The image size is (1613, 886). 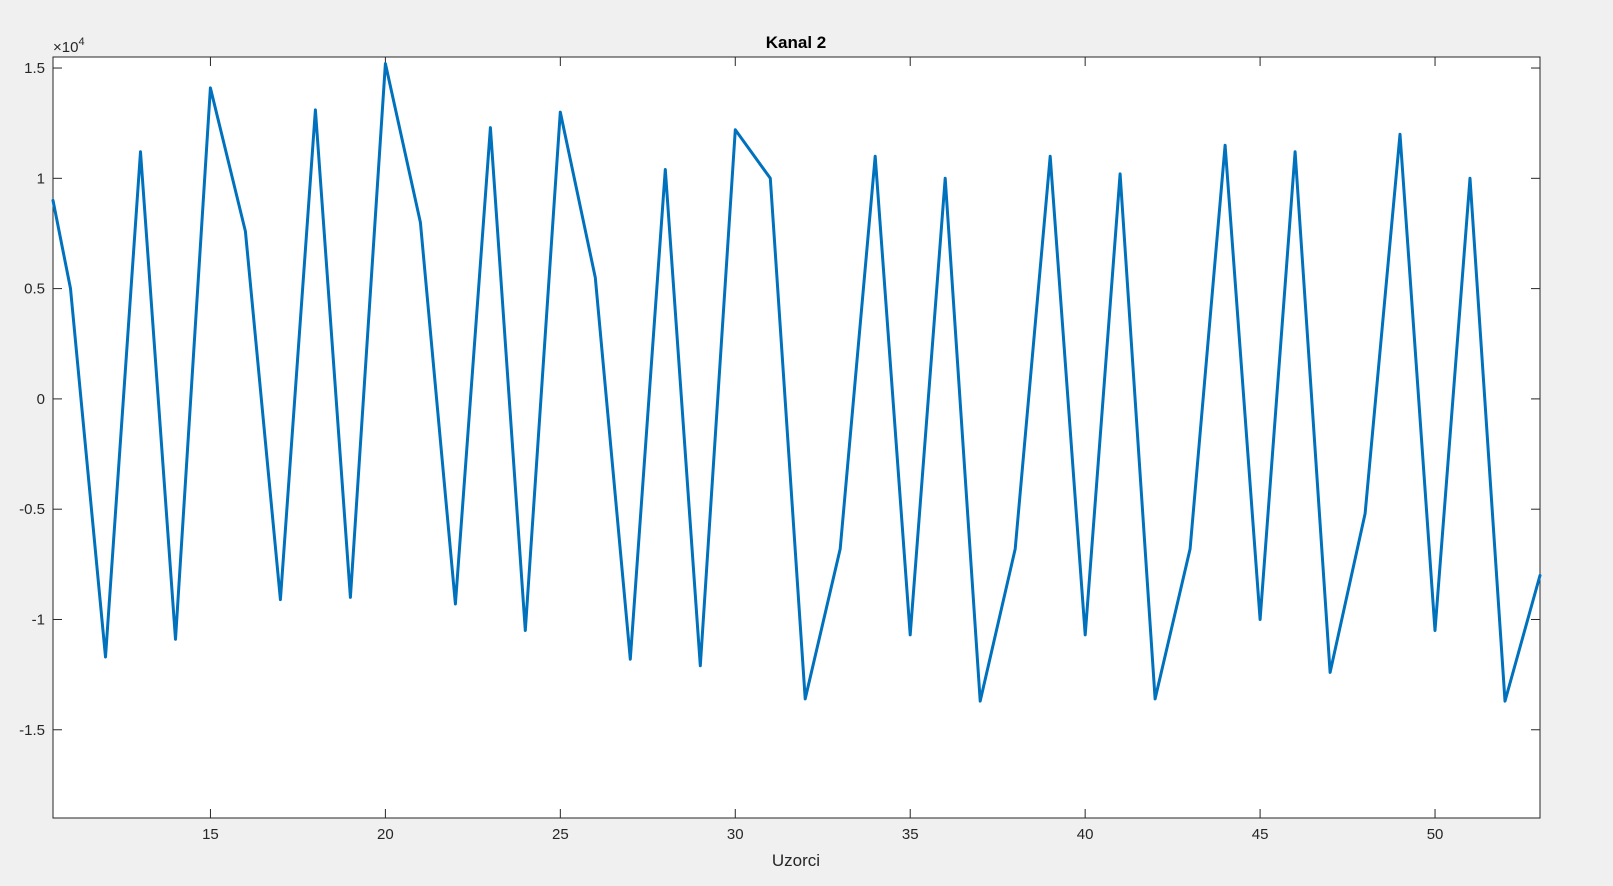 I want to click on x-tick-label: 40, so click(x=1085, y=834).